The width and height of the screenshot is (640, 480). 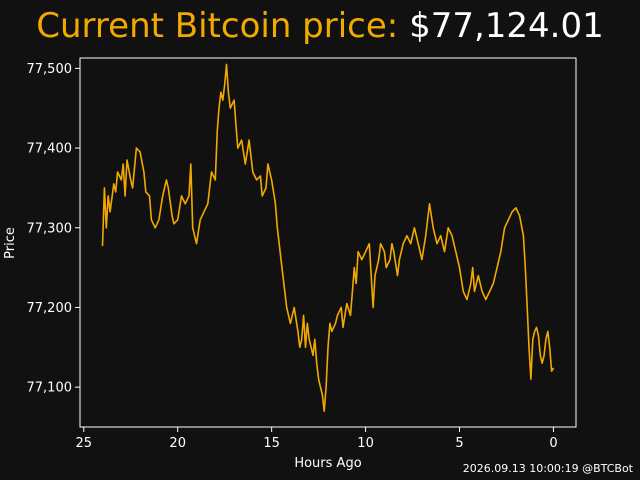 I want to click on footer-timestamp: 2026.09.13 10:00:19 @BTCBot, so click(x=547, y=468).